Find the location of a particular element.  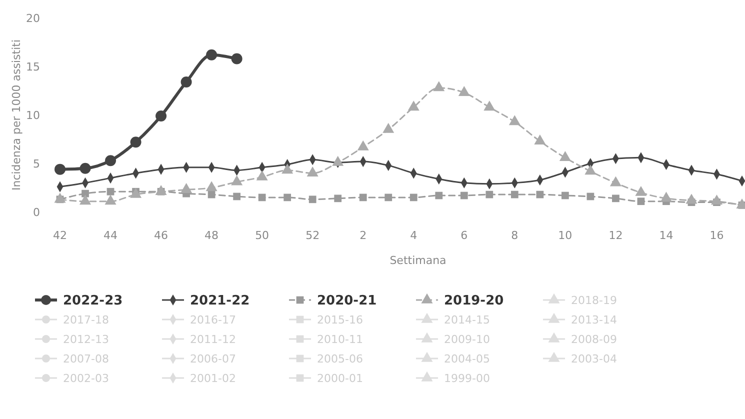

x-tick-label: 2 is located at coordinates (363, 235).